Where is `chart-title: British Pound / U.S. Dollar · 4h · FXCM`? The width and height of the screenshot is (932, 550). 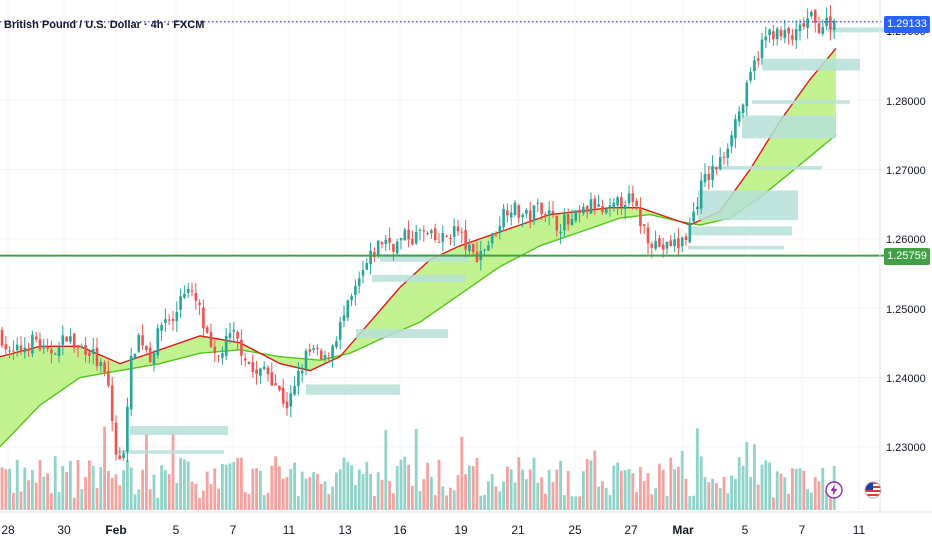
chart-title: British Pound / U.S. Dollar · 4h · FXCM is located at coordinates (104, 25).